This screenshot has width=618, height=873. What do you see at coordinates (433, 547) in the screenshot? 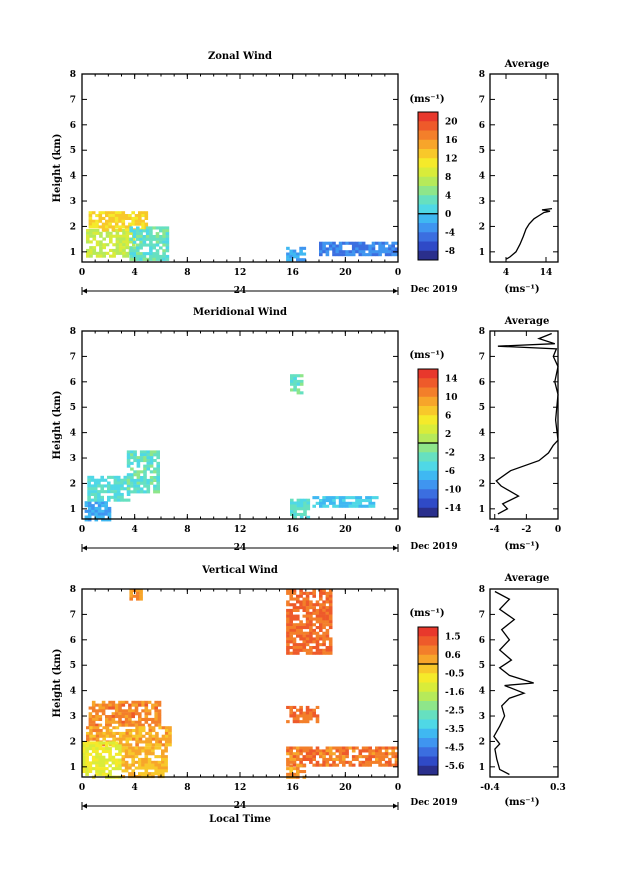
I see `date-label: Dec 2019` at bounding box center [433, 547].